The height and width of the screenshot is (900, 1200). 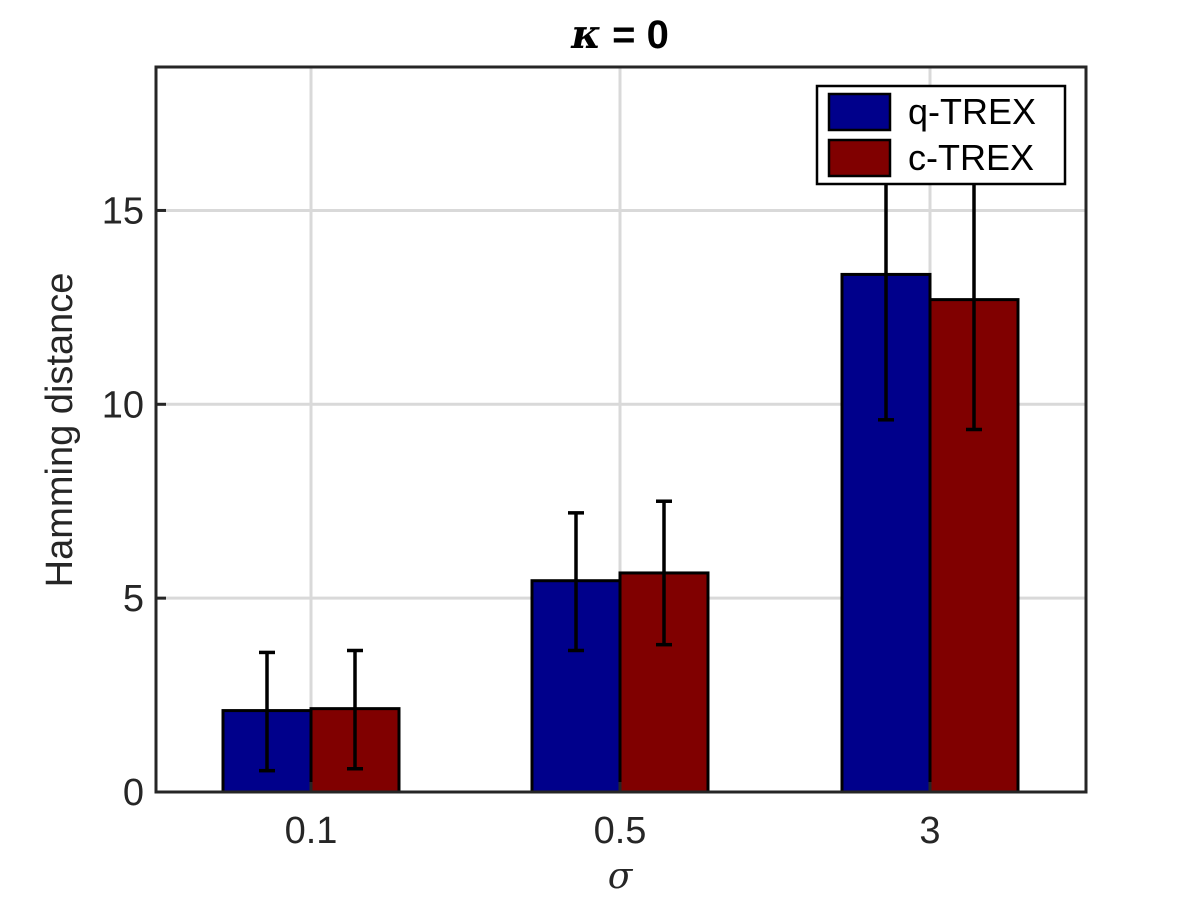 What do you see at coordinates (133, 599) in the screenshot?
I see `y-tick-label: 5` at bounding box center [133, 599].